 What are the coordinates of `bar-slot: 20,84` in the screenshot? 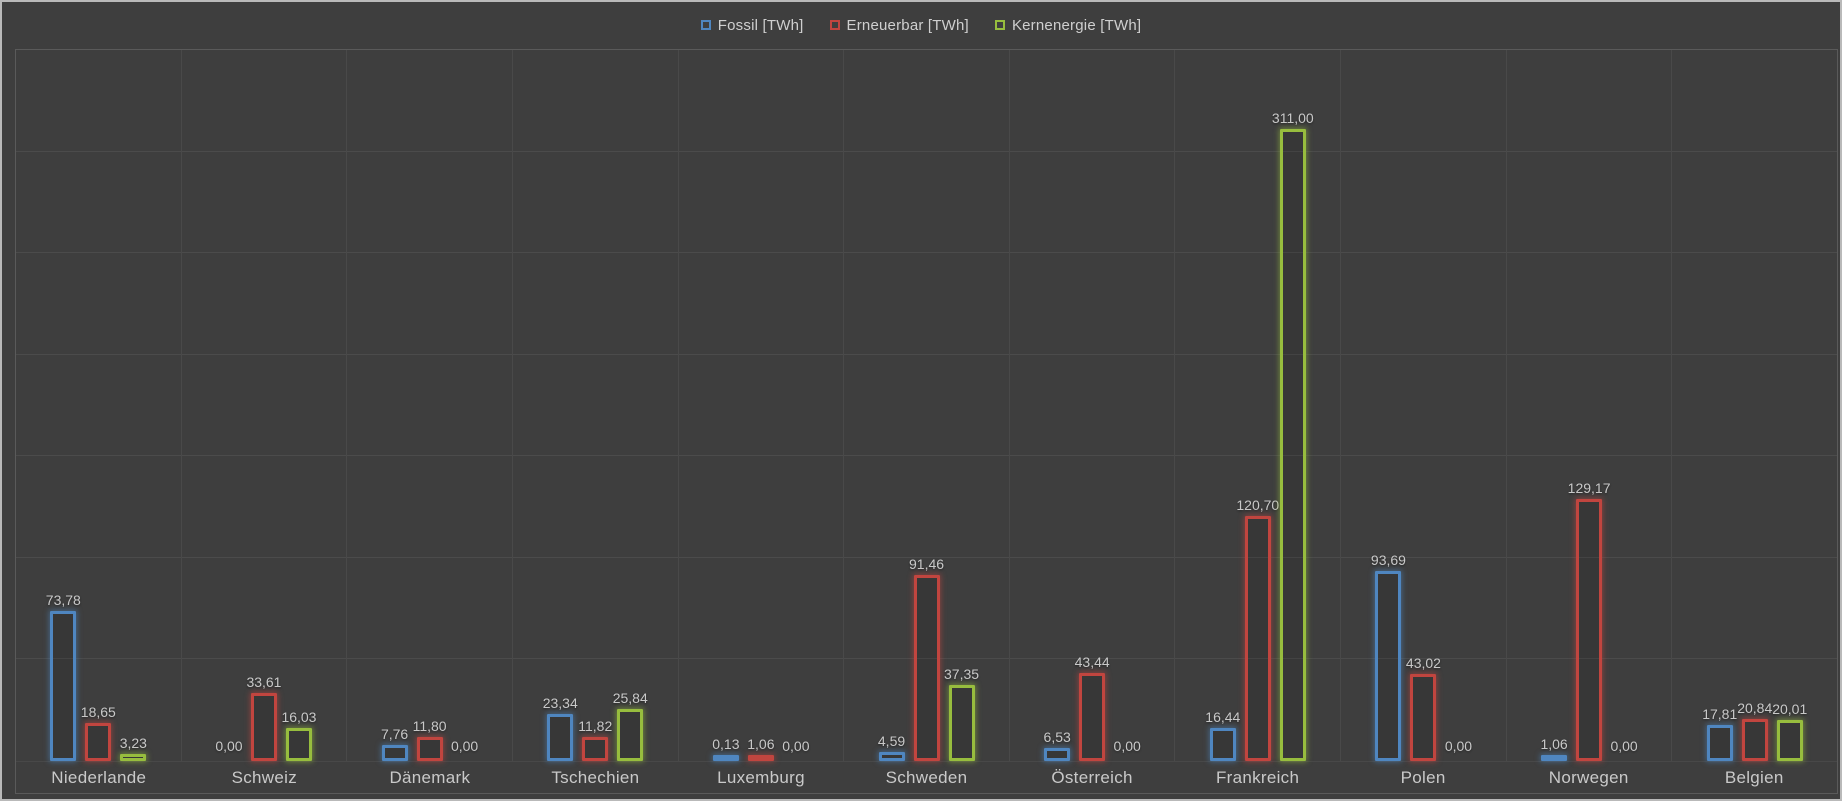 It's located at (1754, 405).